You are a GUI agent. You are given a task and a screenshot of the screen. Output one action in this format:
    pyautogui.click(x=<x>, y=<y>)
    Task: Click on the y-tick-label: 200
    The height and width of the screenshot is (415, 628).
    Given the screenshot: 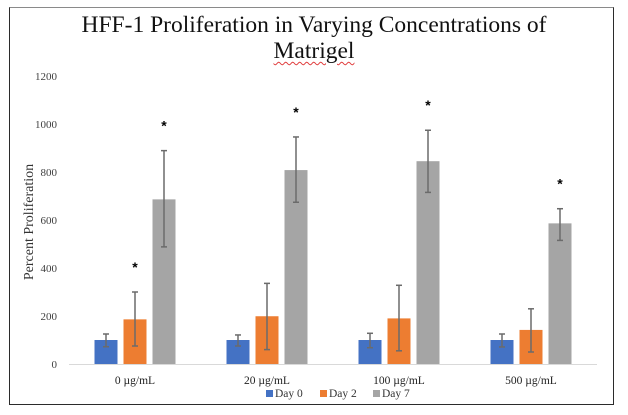 What is the action you would take?
    pyautogui.click(x=49, y=317)
    